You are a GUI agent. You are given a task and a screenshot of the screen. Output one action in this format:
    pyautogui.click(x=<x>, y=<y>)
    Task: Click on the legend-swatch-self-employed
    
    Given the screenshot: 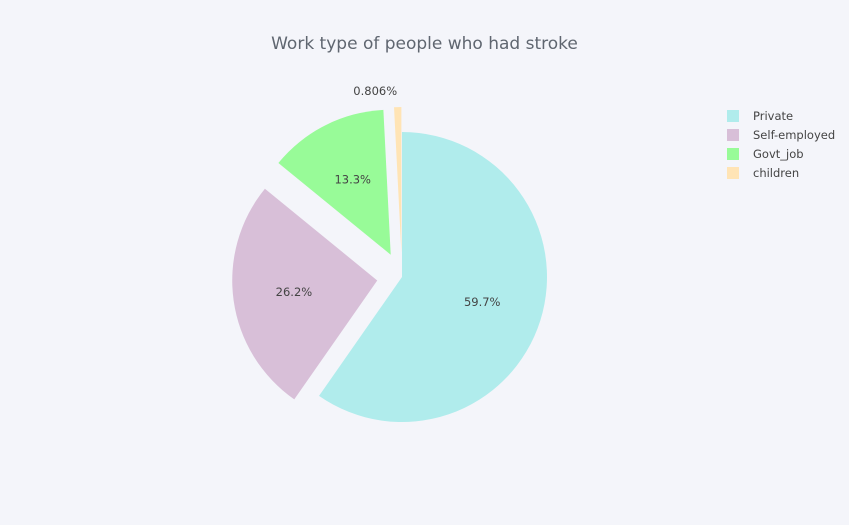 What is the action you would take?
    pyautogui.click(x=733, y=134)
    